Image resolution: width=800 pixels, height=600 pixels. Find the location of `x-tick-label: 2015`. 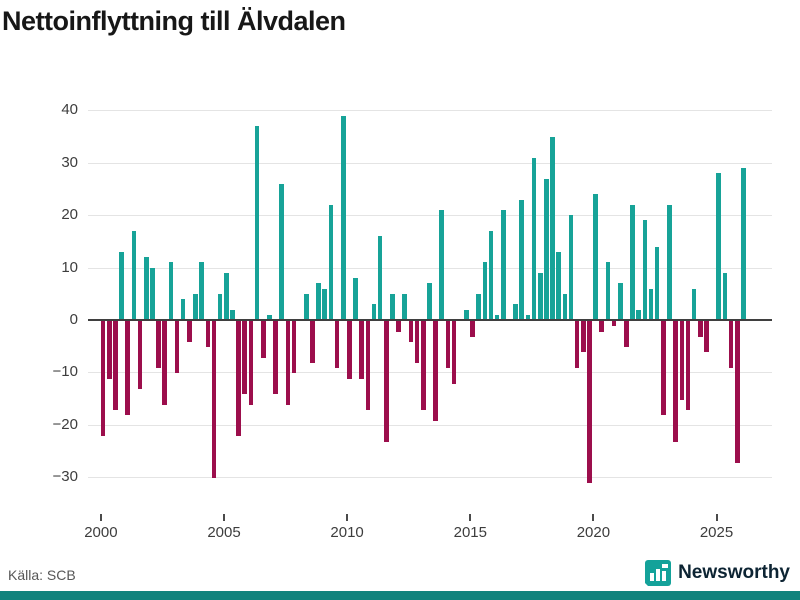

x-tick-label: 2015 is located at coordinates (470, 532).